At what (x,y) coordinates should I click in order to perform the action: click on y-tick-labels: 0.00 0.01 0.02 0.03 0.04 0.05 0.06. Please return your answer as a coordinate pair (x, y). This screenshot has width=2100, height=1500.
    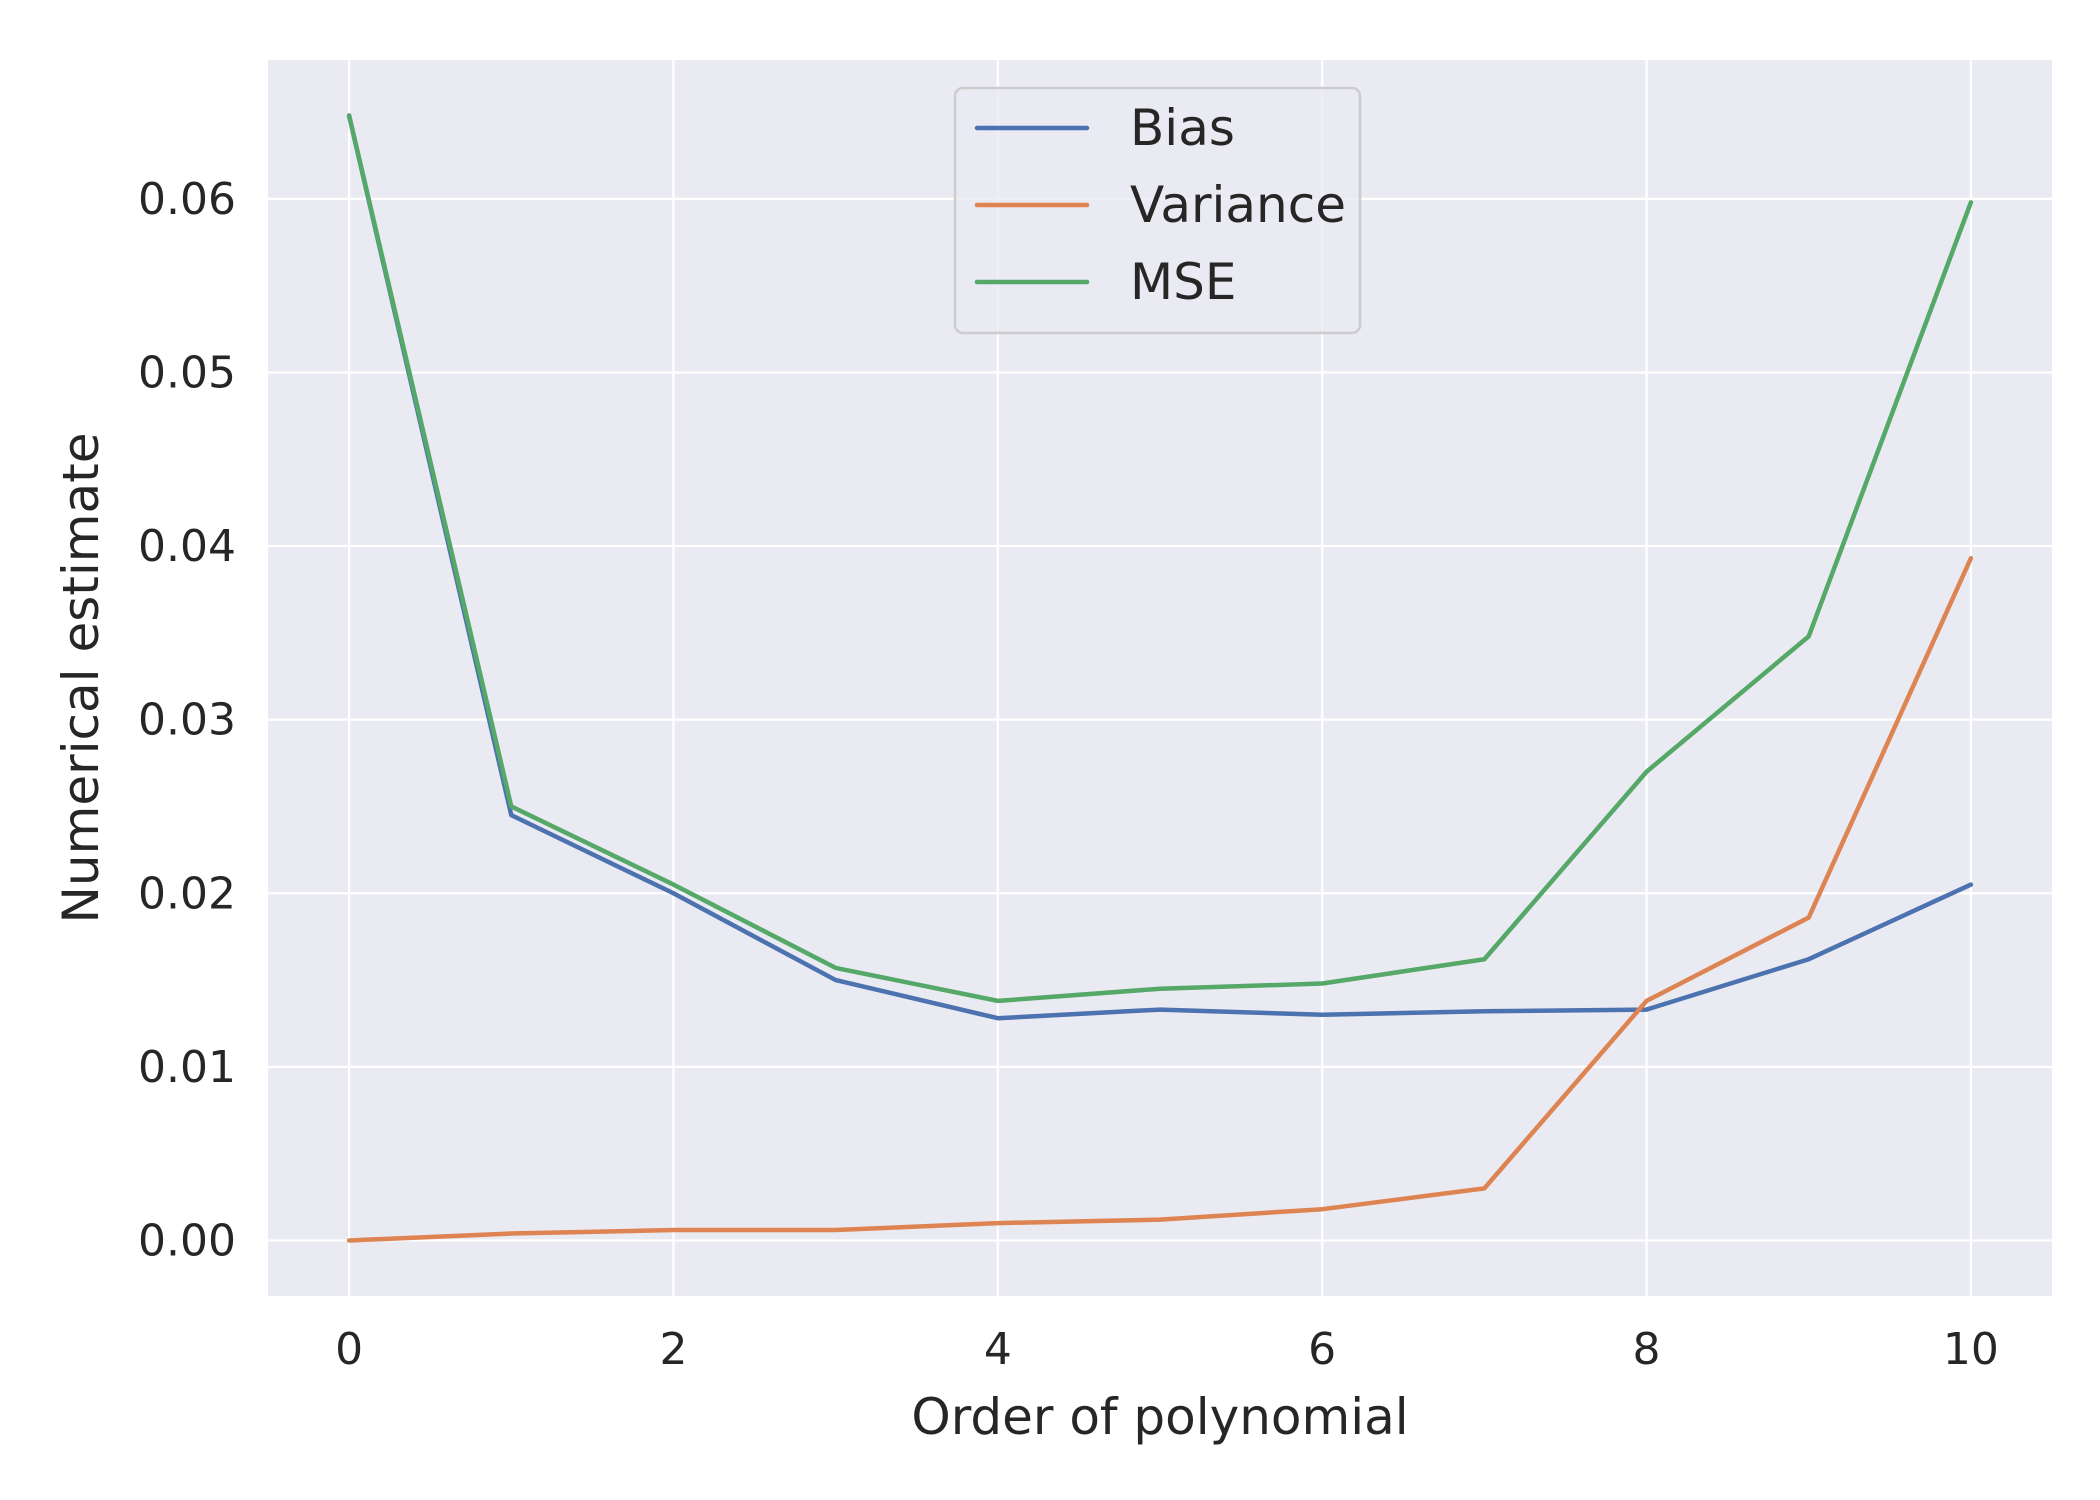
    Looking at the image, I should click on (187, 720).